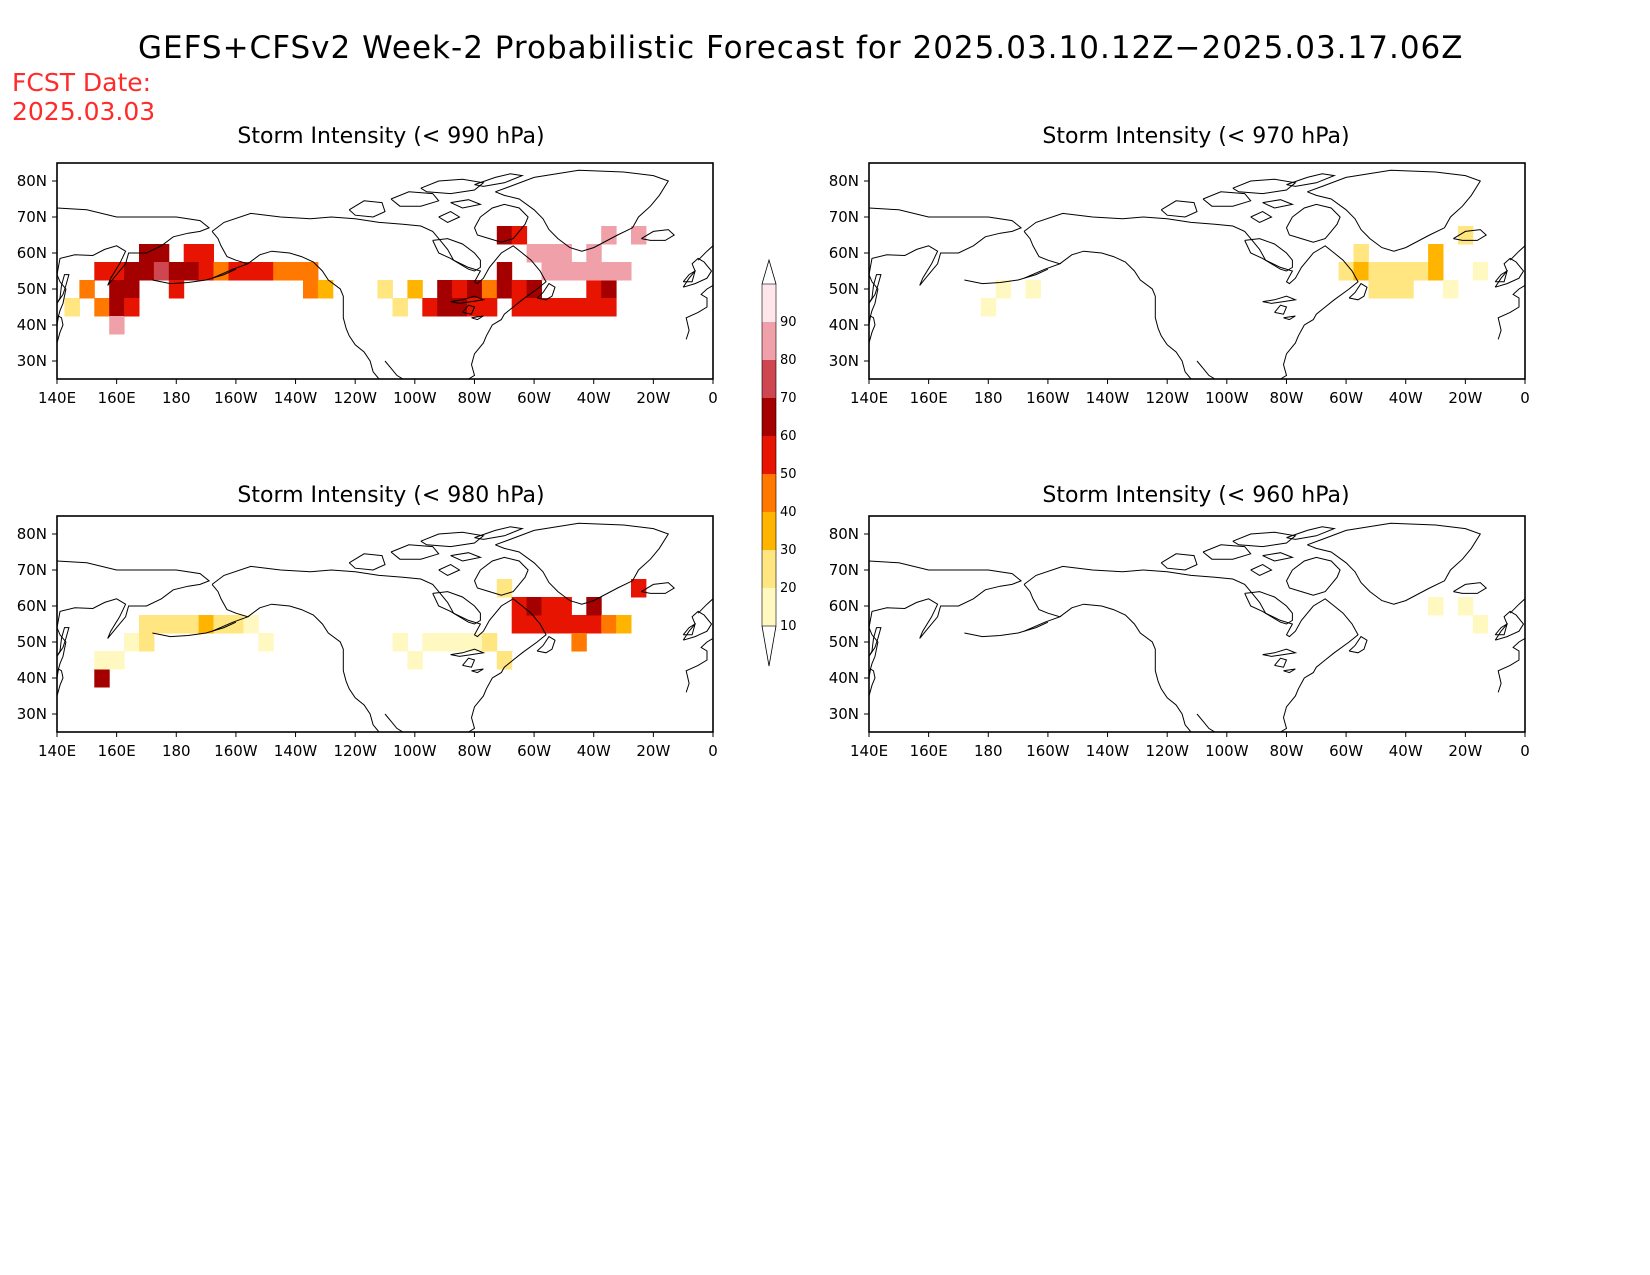 This screenshot has width=1650, height=1275. Describe the element at coordinates (236, 751) in the screenshot. I see `lon-tick-label: 160W` at that location.